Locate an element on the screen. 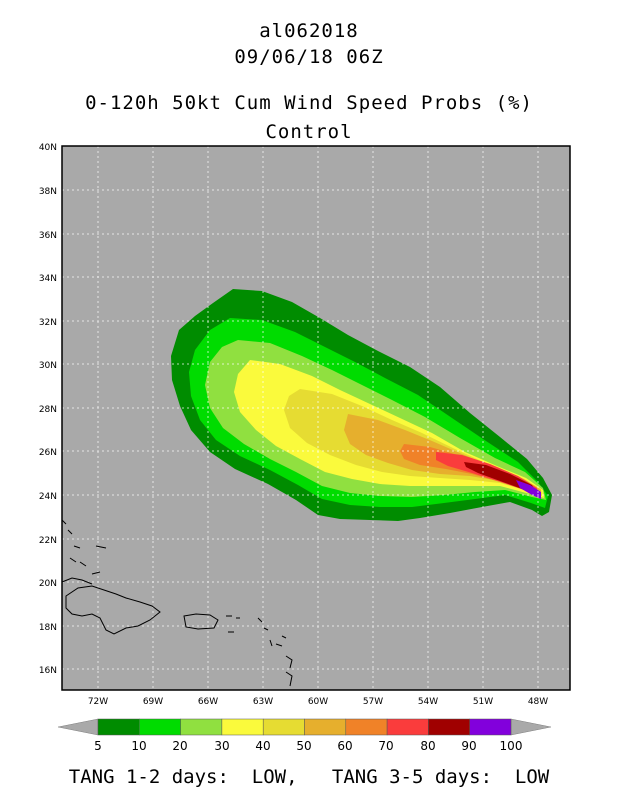  coast-bahamas is located at coordinates (84, 547).